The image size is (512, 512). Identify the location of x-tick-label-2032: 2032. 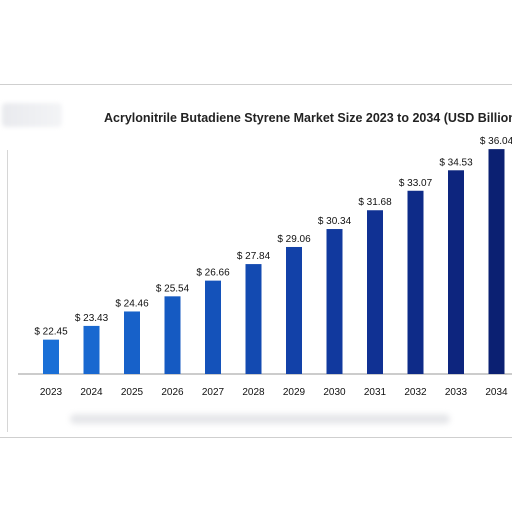
(415, 392).